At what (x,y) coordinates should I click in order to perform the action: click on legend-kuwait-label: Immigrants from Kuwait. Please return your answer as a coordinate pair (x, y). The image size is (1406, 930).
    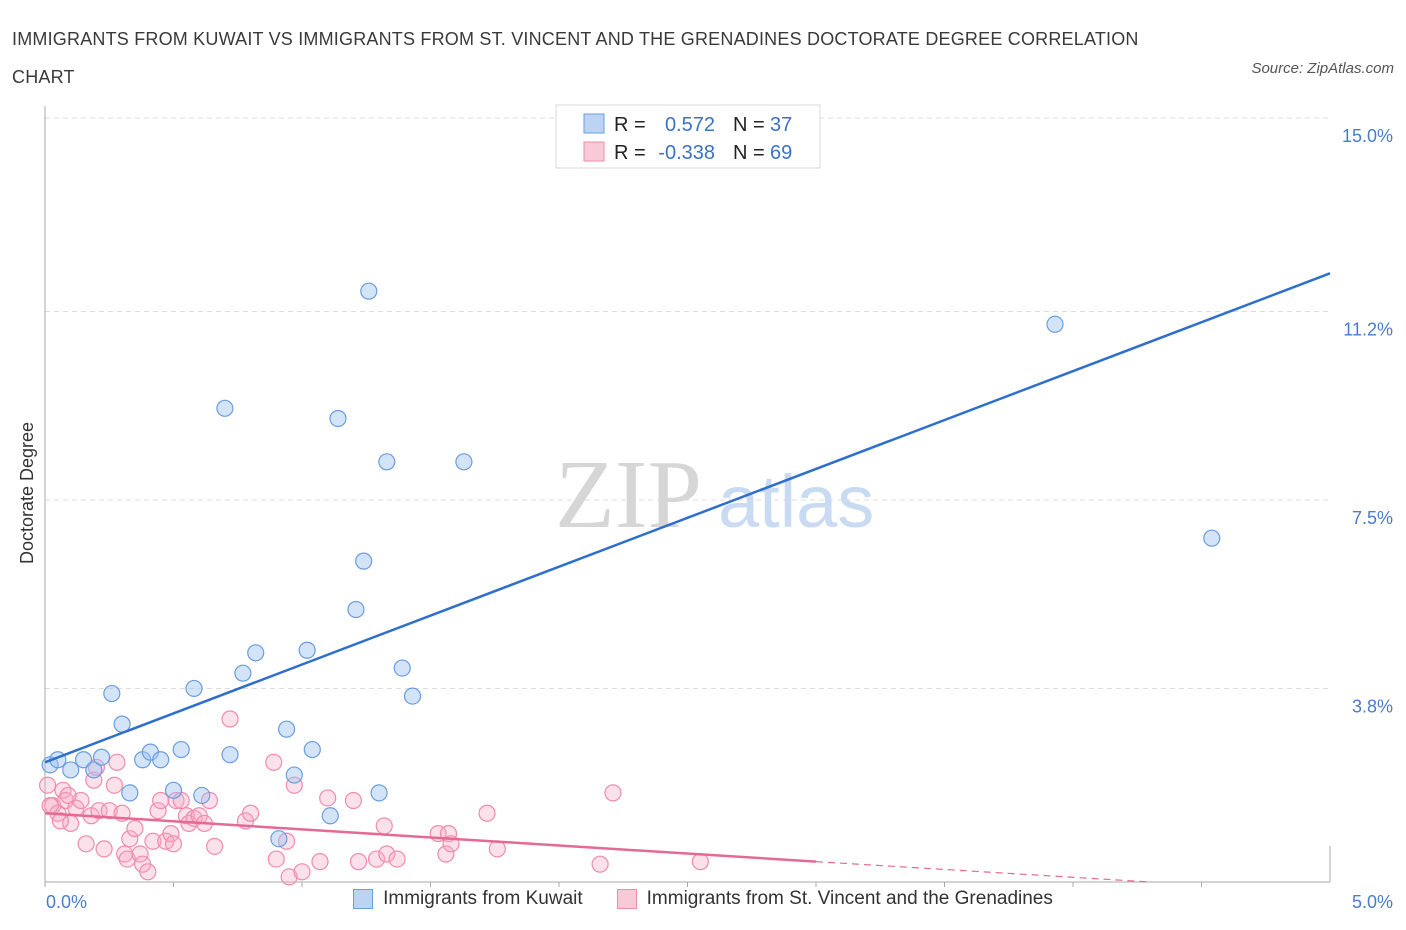
    Looking at the image, I should click on (483, 898).